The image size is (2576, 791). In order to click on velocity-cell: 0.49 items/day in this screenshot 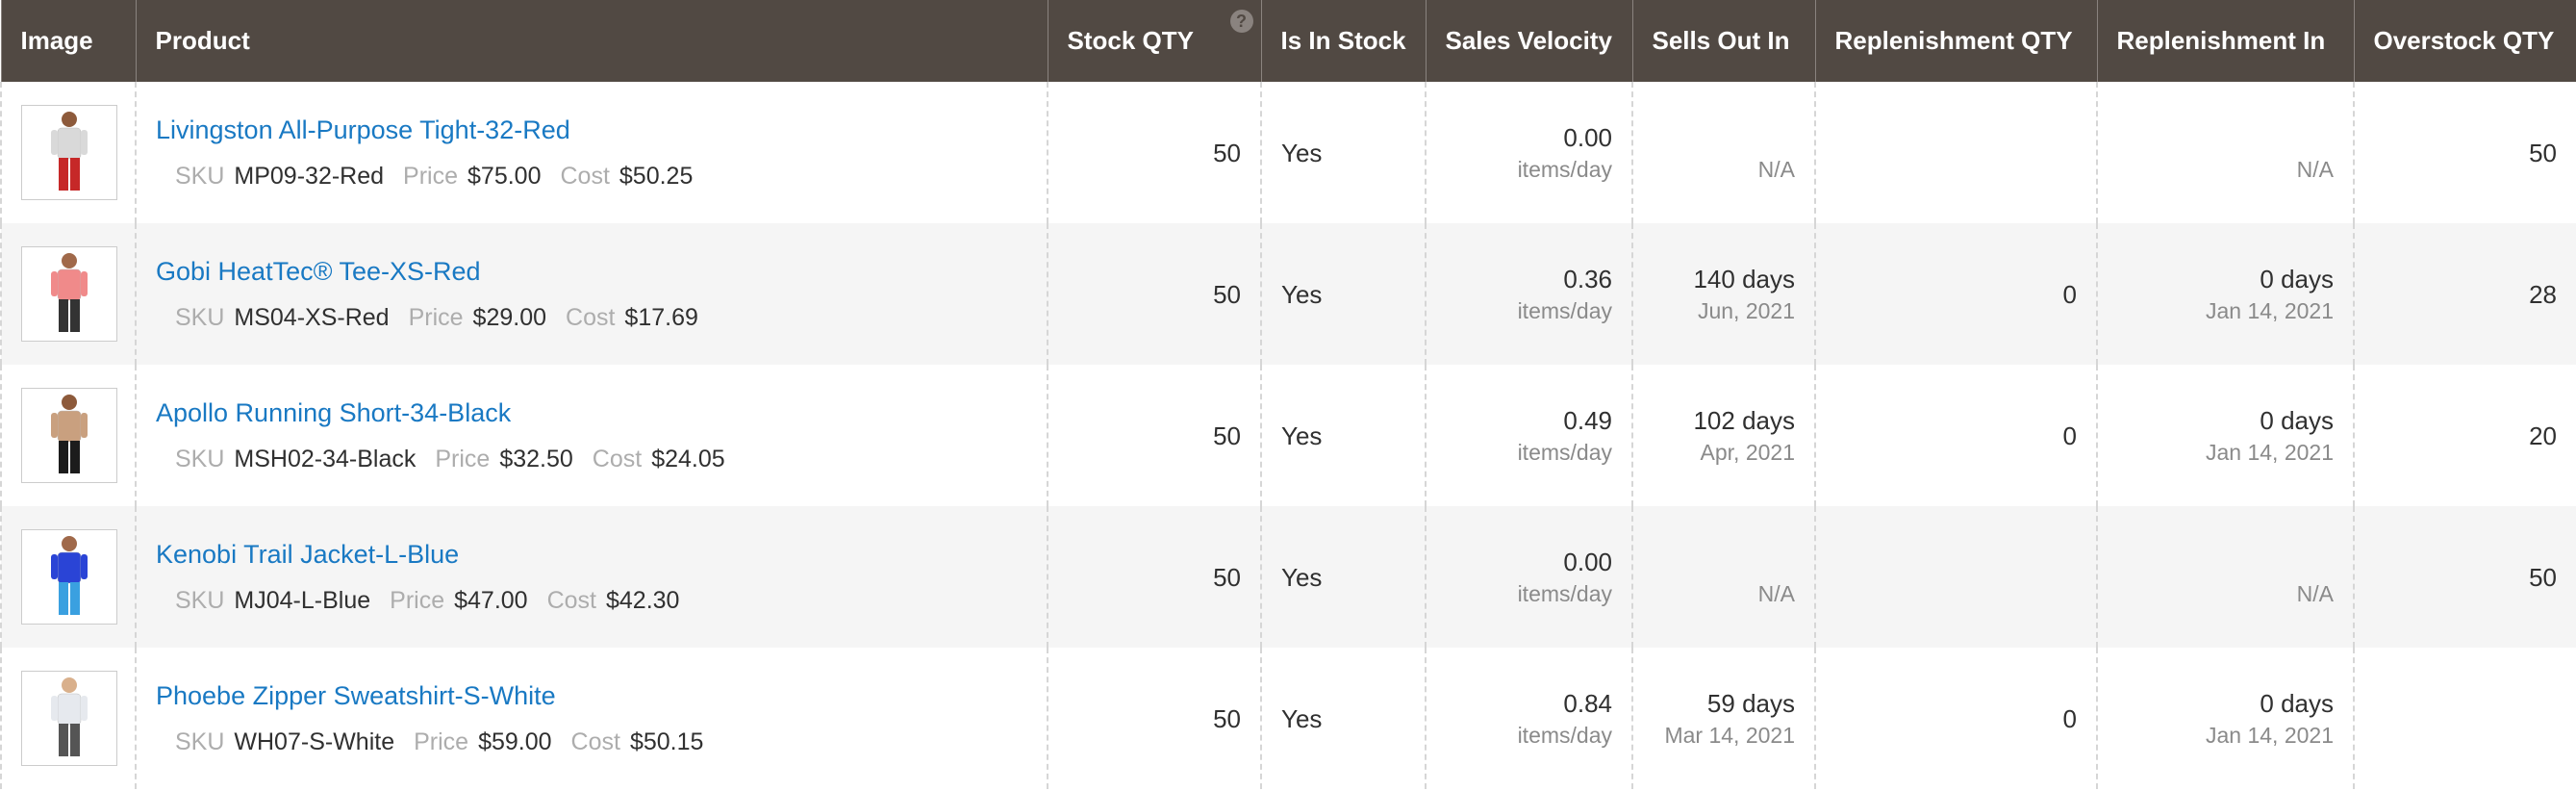, I will do `click(1529, 436)`.